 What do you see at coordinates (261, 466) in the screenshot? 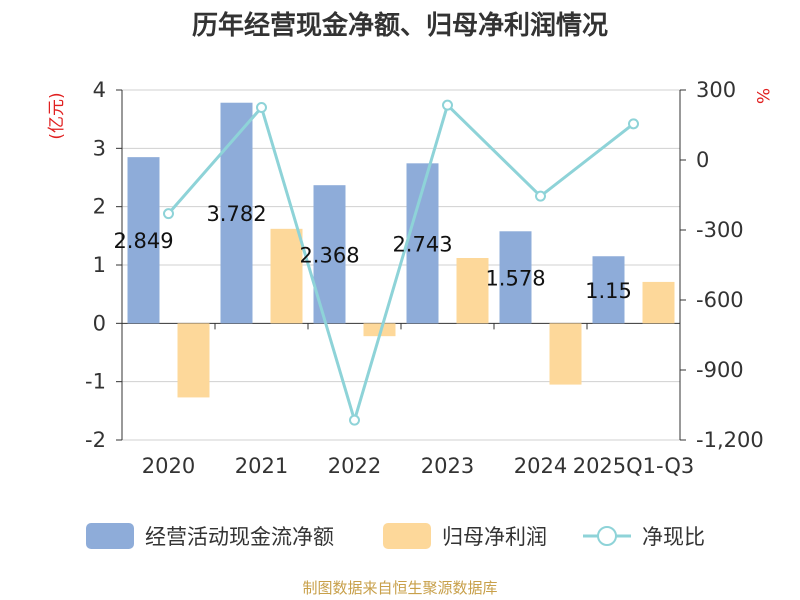
I see `x-tick-label: 2021` at bounding box center [261, 466].